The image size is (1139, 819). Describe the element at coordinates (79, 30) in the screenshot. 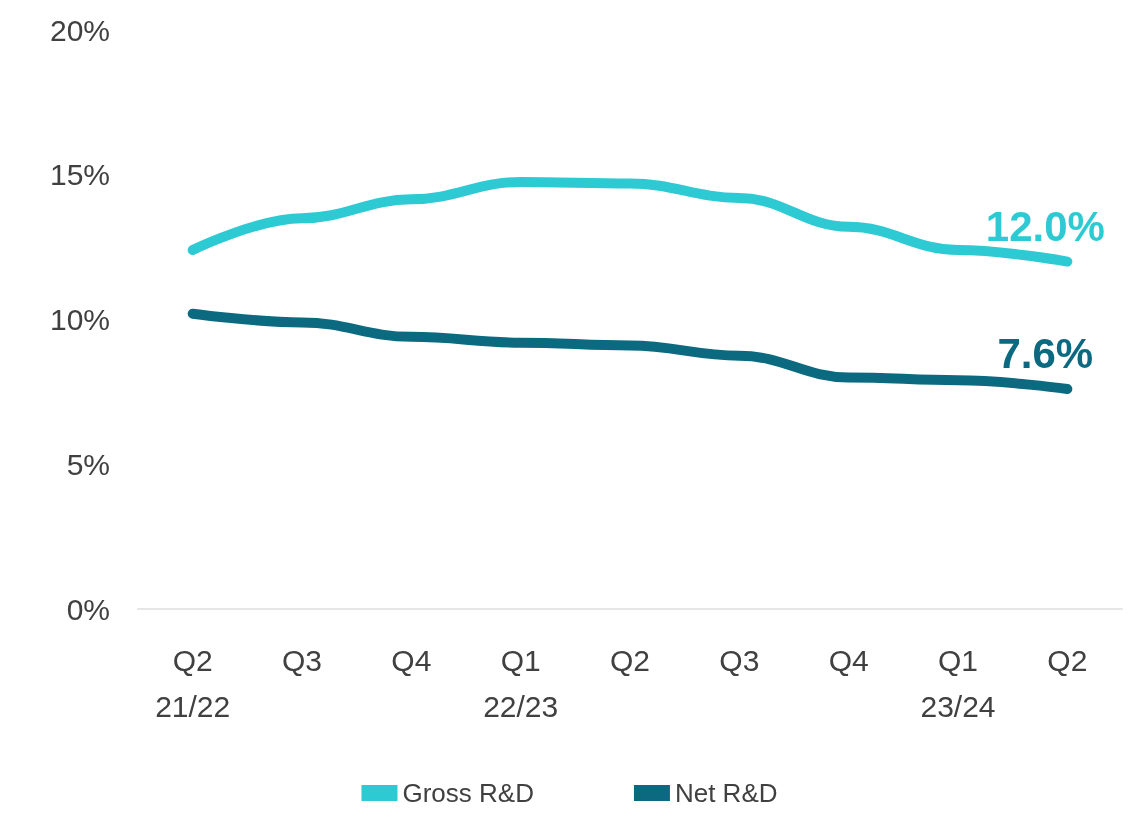

I see `y-tick-label: 20%` at that location.